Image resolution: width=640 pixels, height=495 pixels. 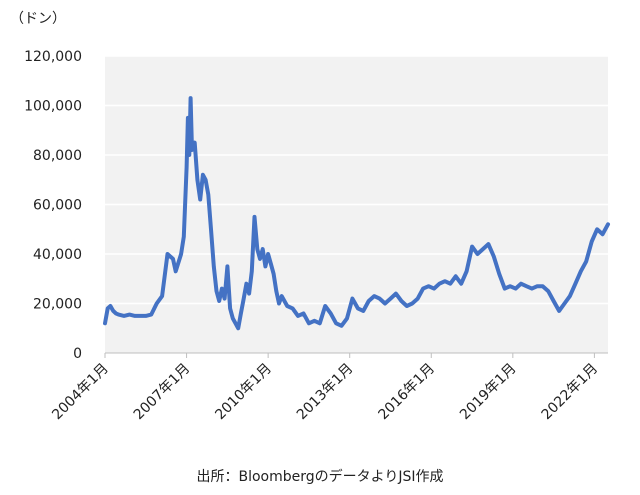 I want to click on x-tick-label: 2013年1月, so click(x=325, y=392).